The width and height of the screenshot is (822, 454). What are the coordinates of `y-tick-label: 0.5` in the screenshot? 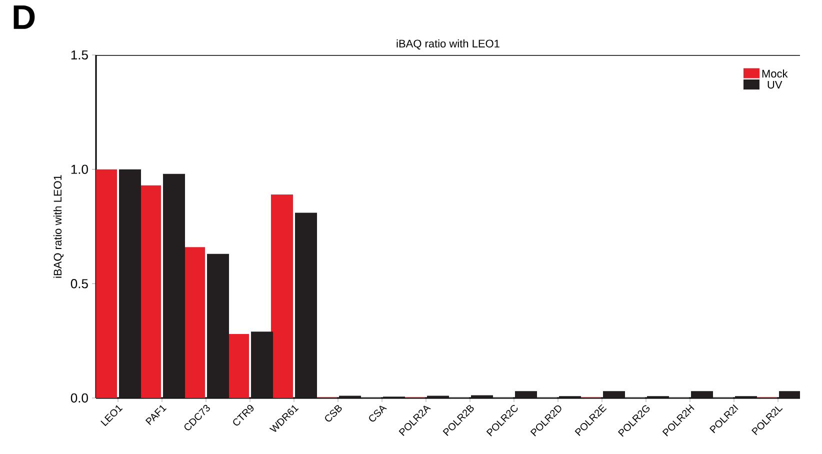 It's located at (79, 283).